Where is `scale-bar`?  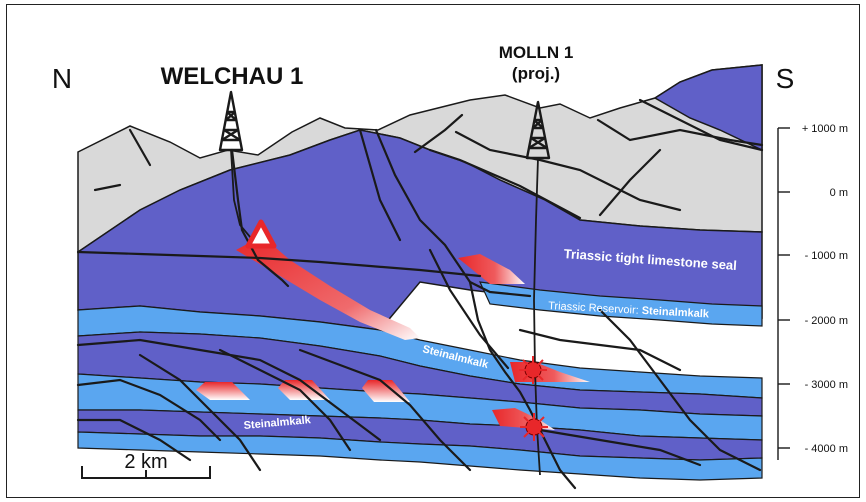 scale-bar is located at coordinates (146, 472).